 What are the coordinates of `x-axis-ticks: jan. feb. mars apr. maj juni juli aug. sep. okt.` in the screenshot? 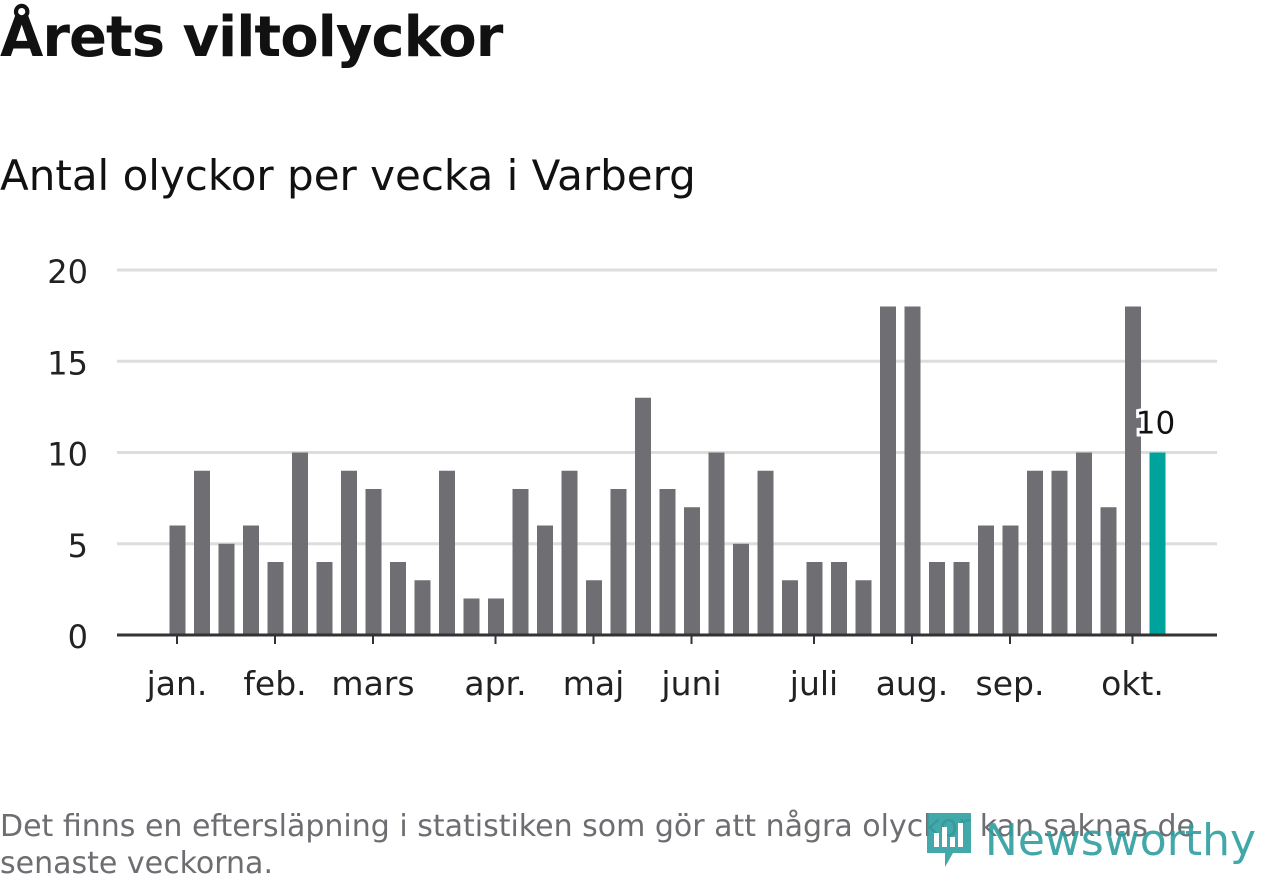 It's located at (655, 669).